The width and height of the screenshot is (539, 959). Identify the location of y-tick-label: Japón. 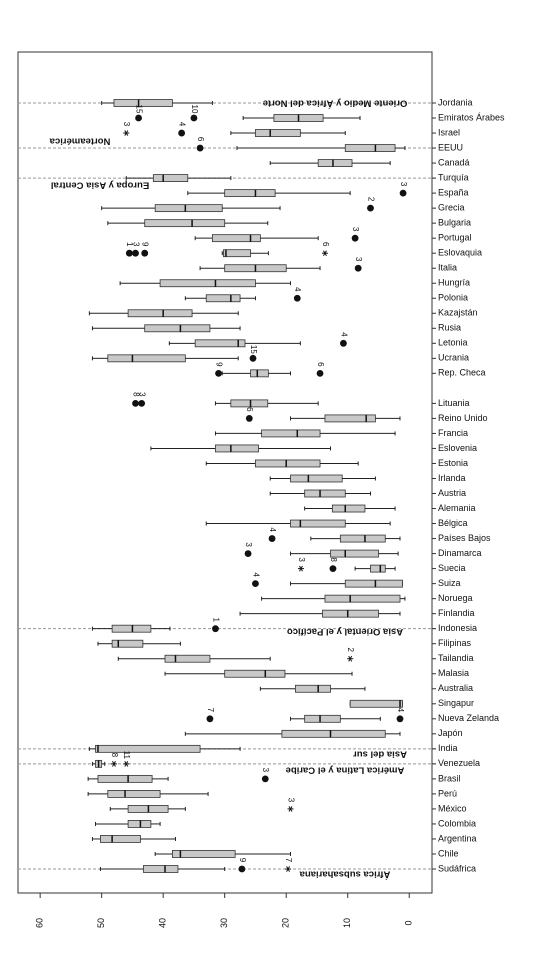
(450, 733).